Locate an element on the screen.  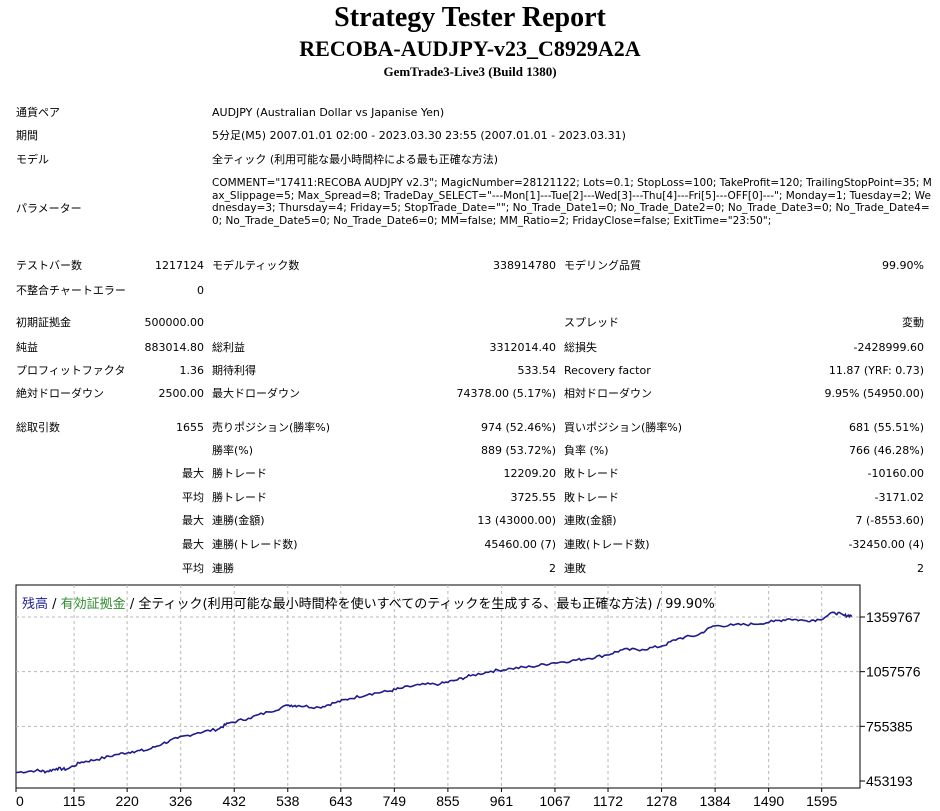
x-tick-label: 1490 is located at coordinates (768, 801).